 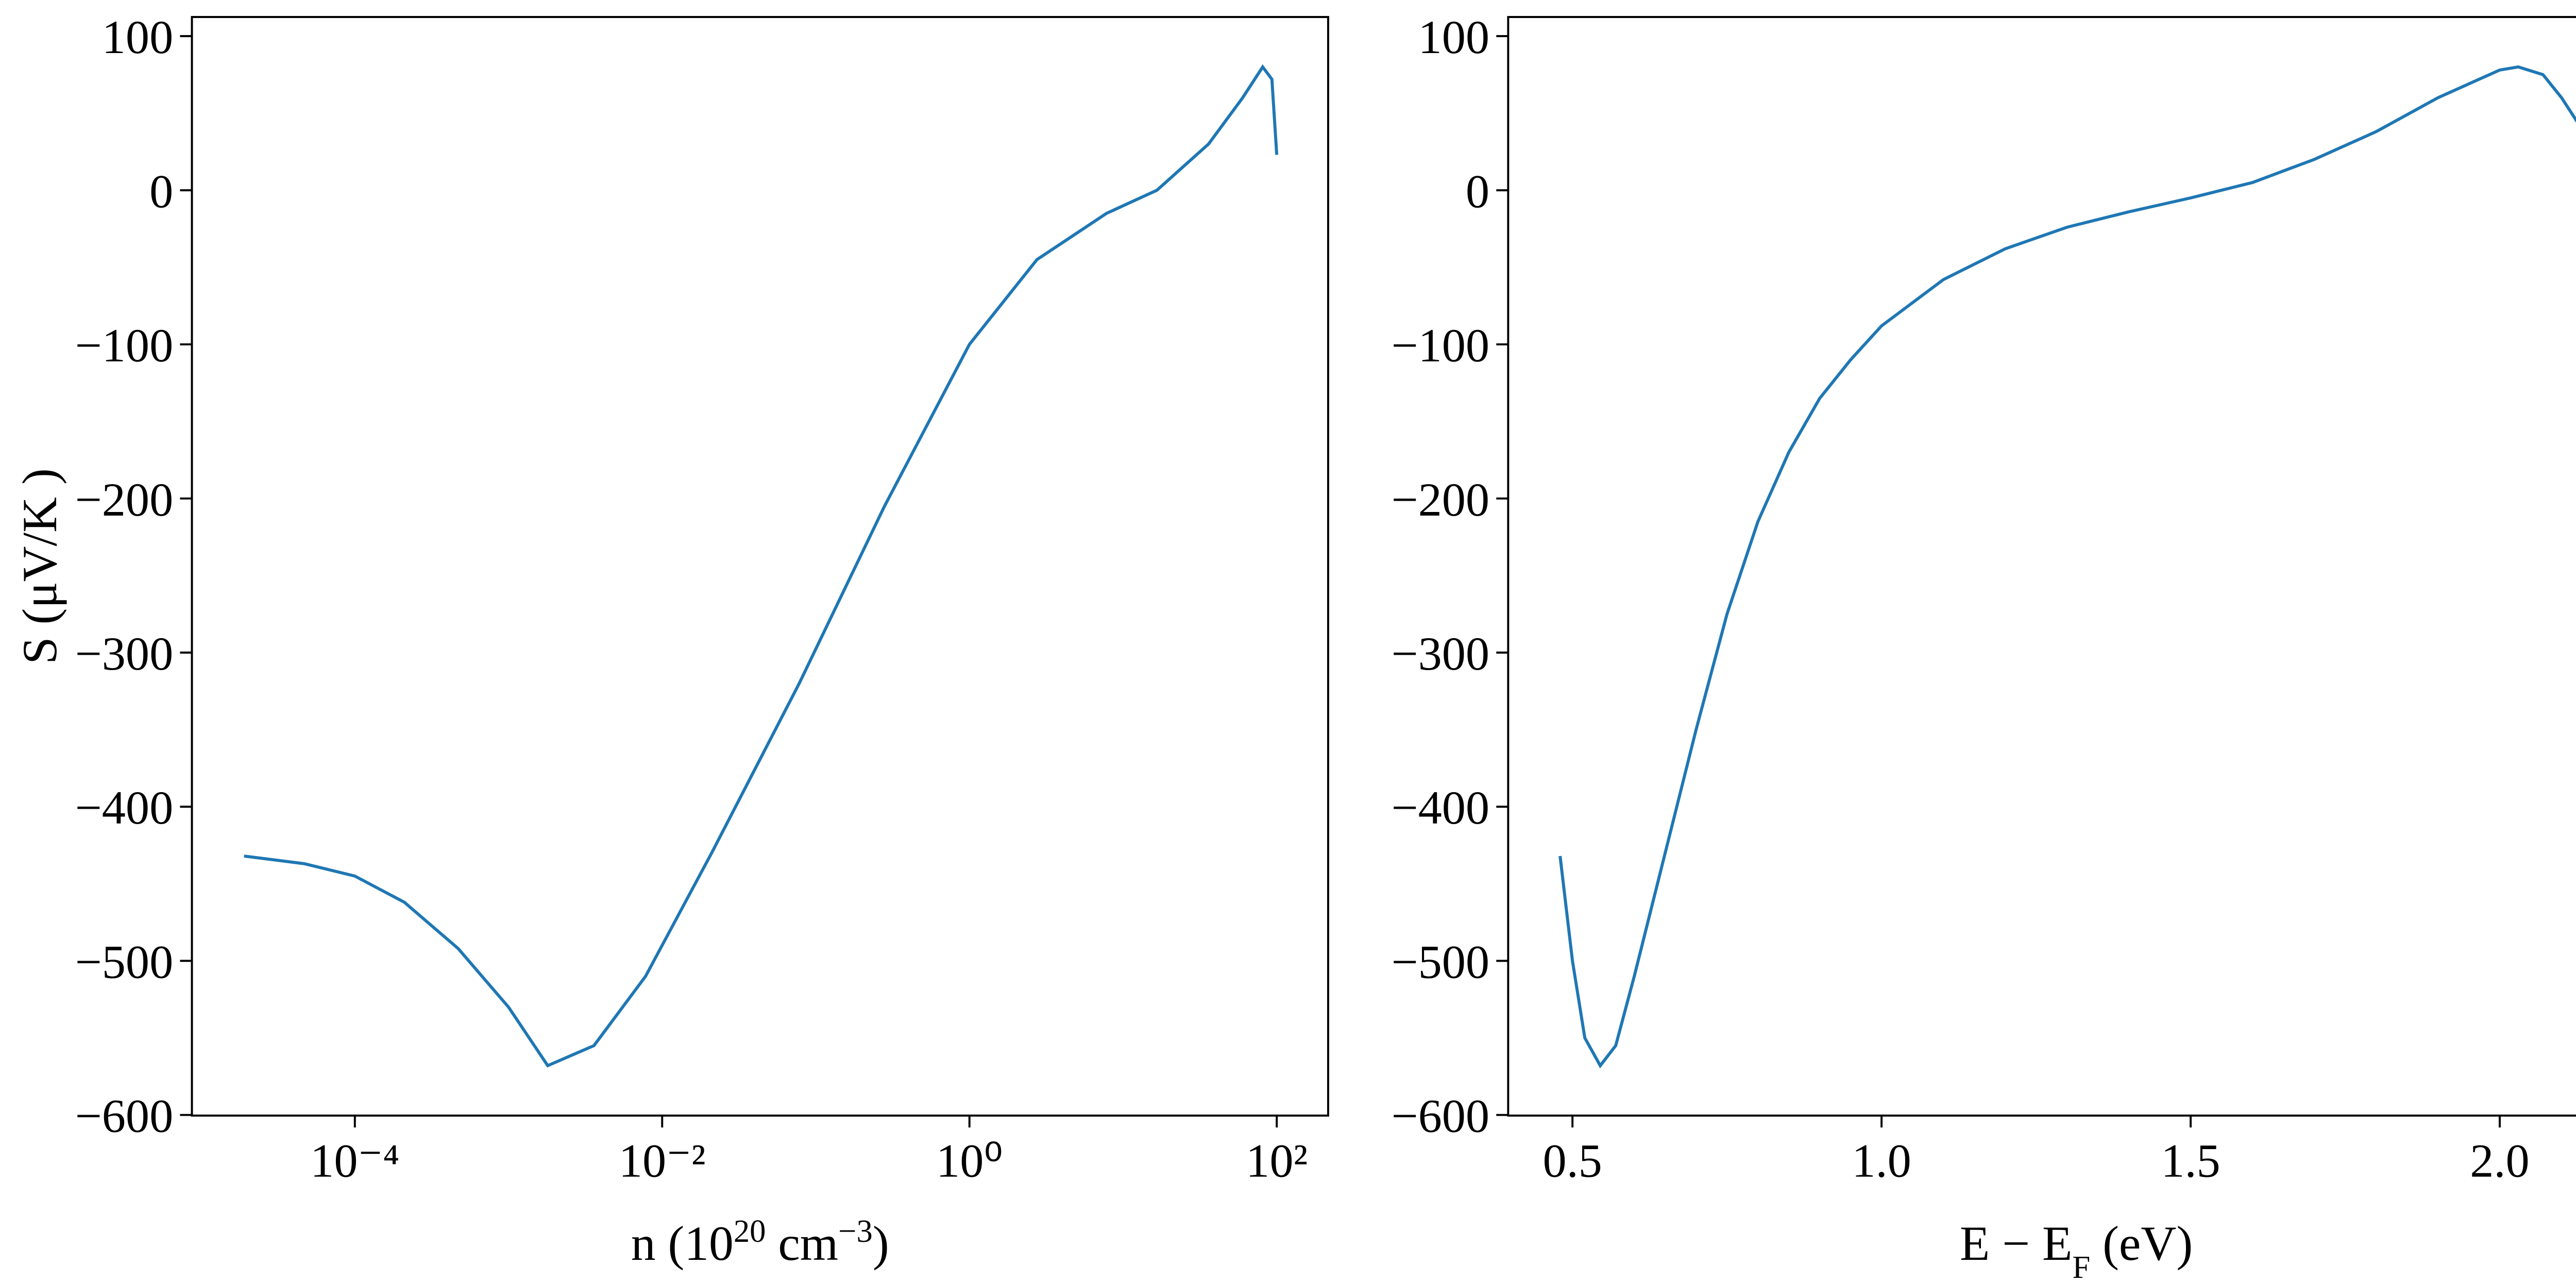 I want to click on x-tick-label: 10², so click(x=1277, y=1161).